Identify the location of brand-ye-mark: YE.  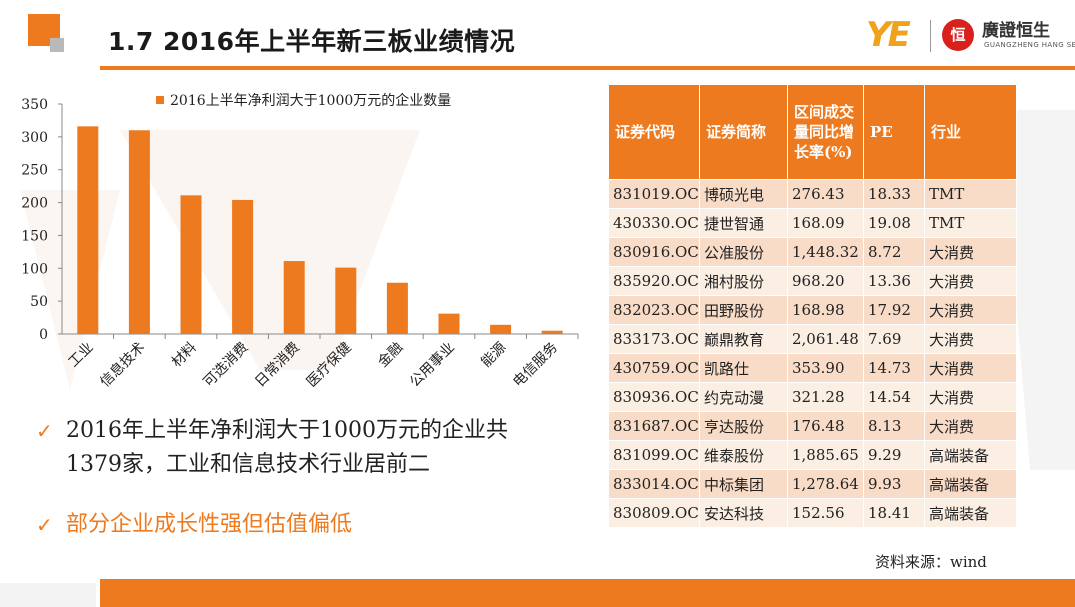
(888, 35).